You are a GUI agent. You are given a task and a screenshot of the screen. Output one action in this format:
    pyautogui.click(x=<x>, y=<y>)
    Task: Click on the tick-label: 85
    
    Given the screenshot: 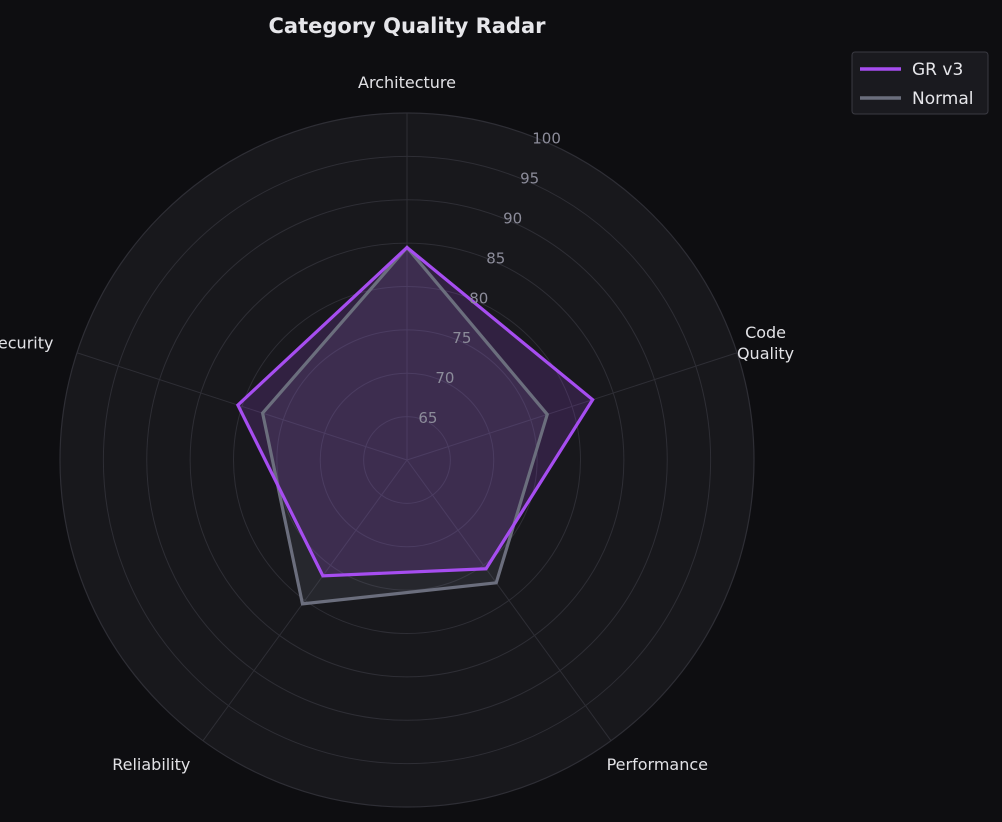 What is the action you would take?
    pyautogui.click(x=495, y=258)
    